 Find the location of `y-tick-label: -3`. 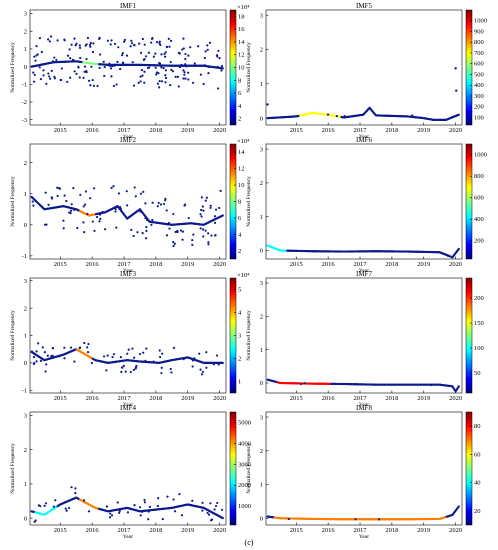

y-tick-label: -3 is located at coordinates (24, 120).